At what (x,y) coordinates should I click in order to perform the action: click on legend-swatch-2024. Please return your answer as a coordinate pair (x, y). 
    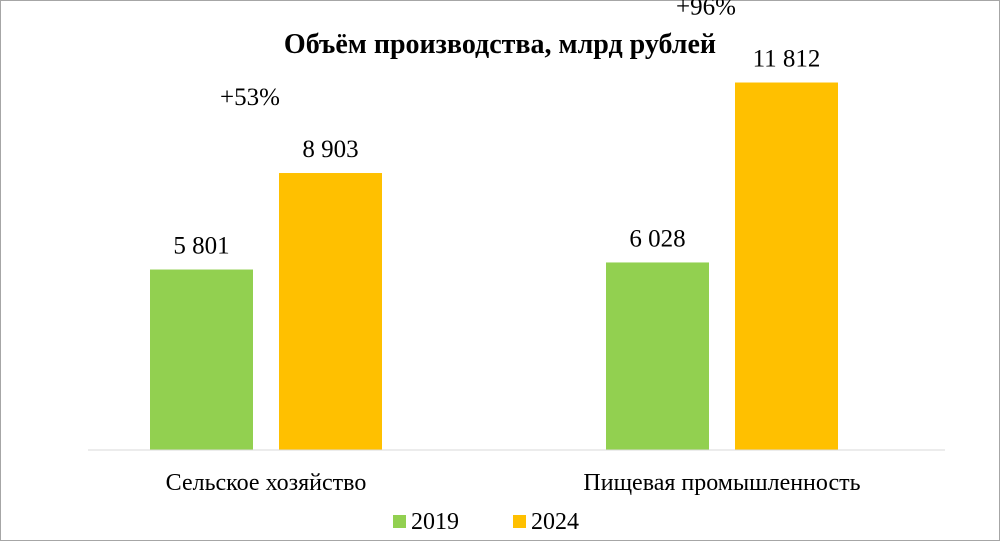
    Looking at the image, I should click on (519, 521).